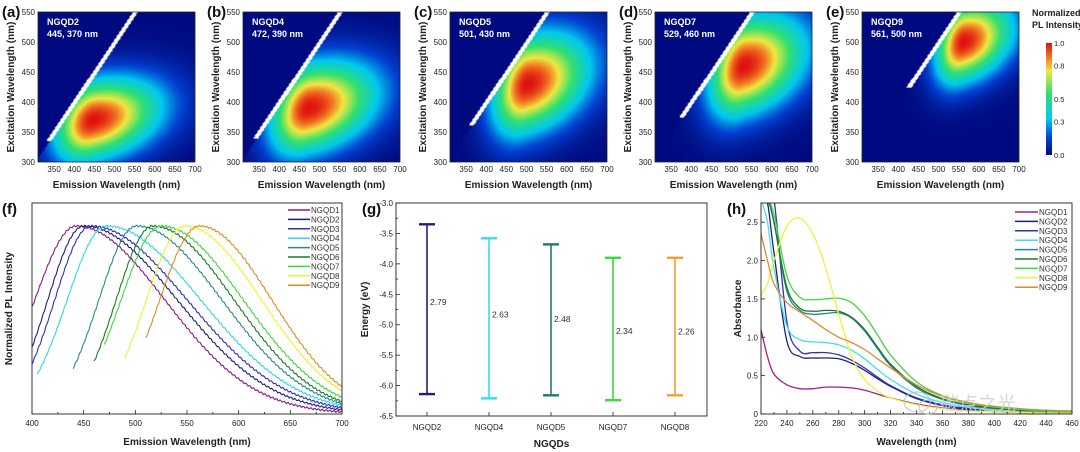 The height and width of the screenshot is (452, 1080). I want to click on x-axis-title: NGQDs, so click(552, 444).